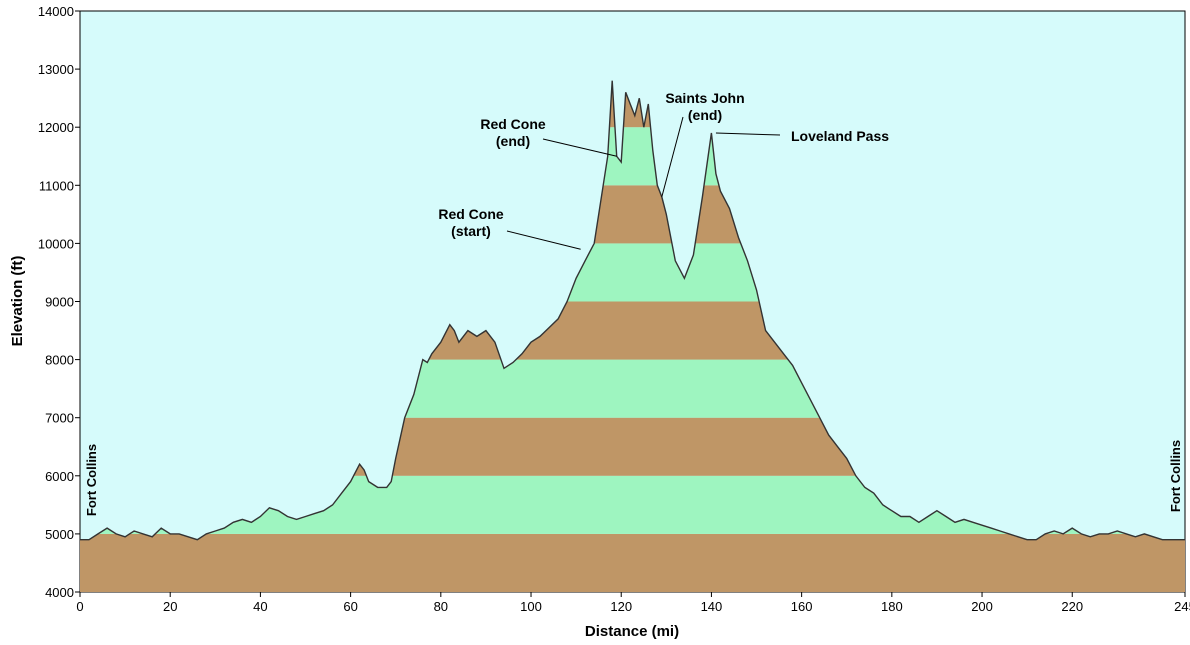 This screenshot has height=645, width=1190. Describe the element at coordinates (621, 606) in the screenshot. I see `x-tick-label: 120` at that location.